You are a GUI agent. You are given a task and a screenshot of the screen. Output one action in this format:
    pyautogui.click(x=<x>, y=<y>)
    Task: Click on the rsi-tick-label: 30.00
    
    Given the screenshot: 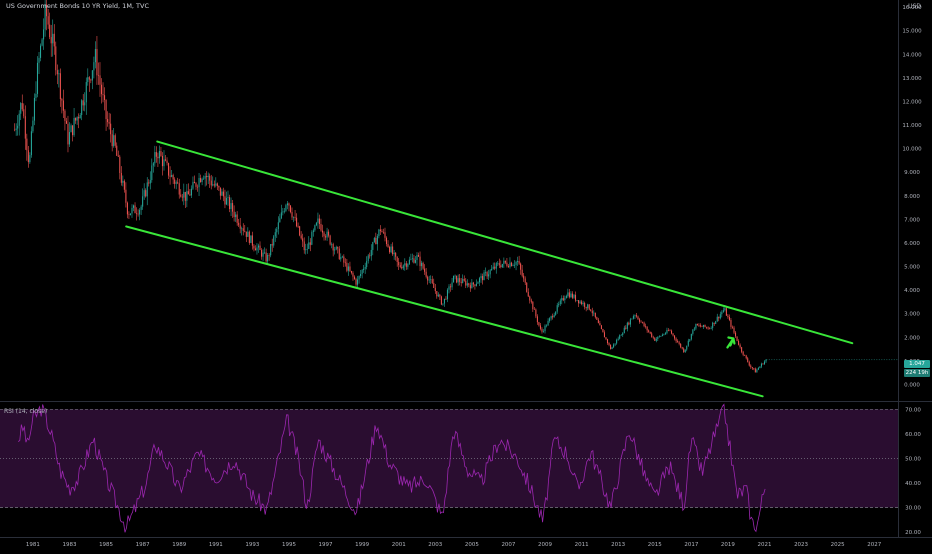 What is the action you would take?
    pyautogui.click(x=913, y=509)
    